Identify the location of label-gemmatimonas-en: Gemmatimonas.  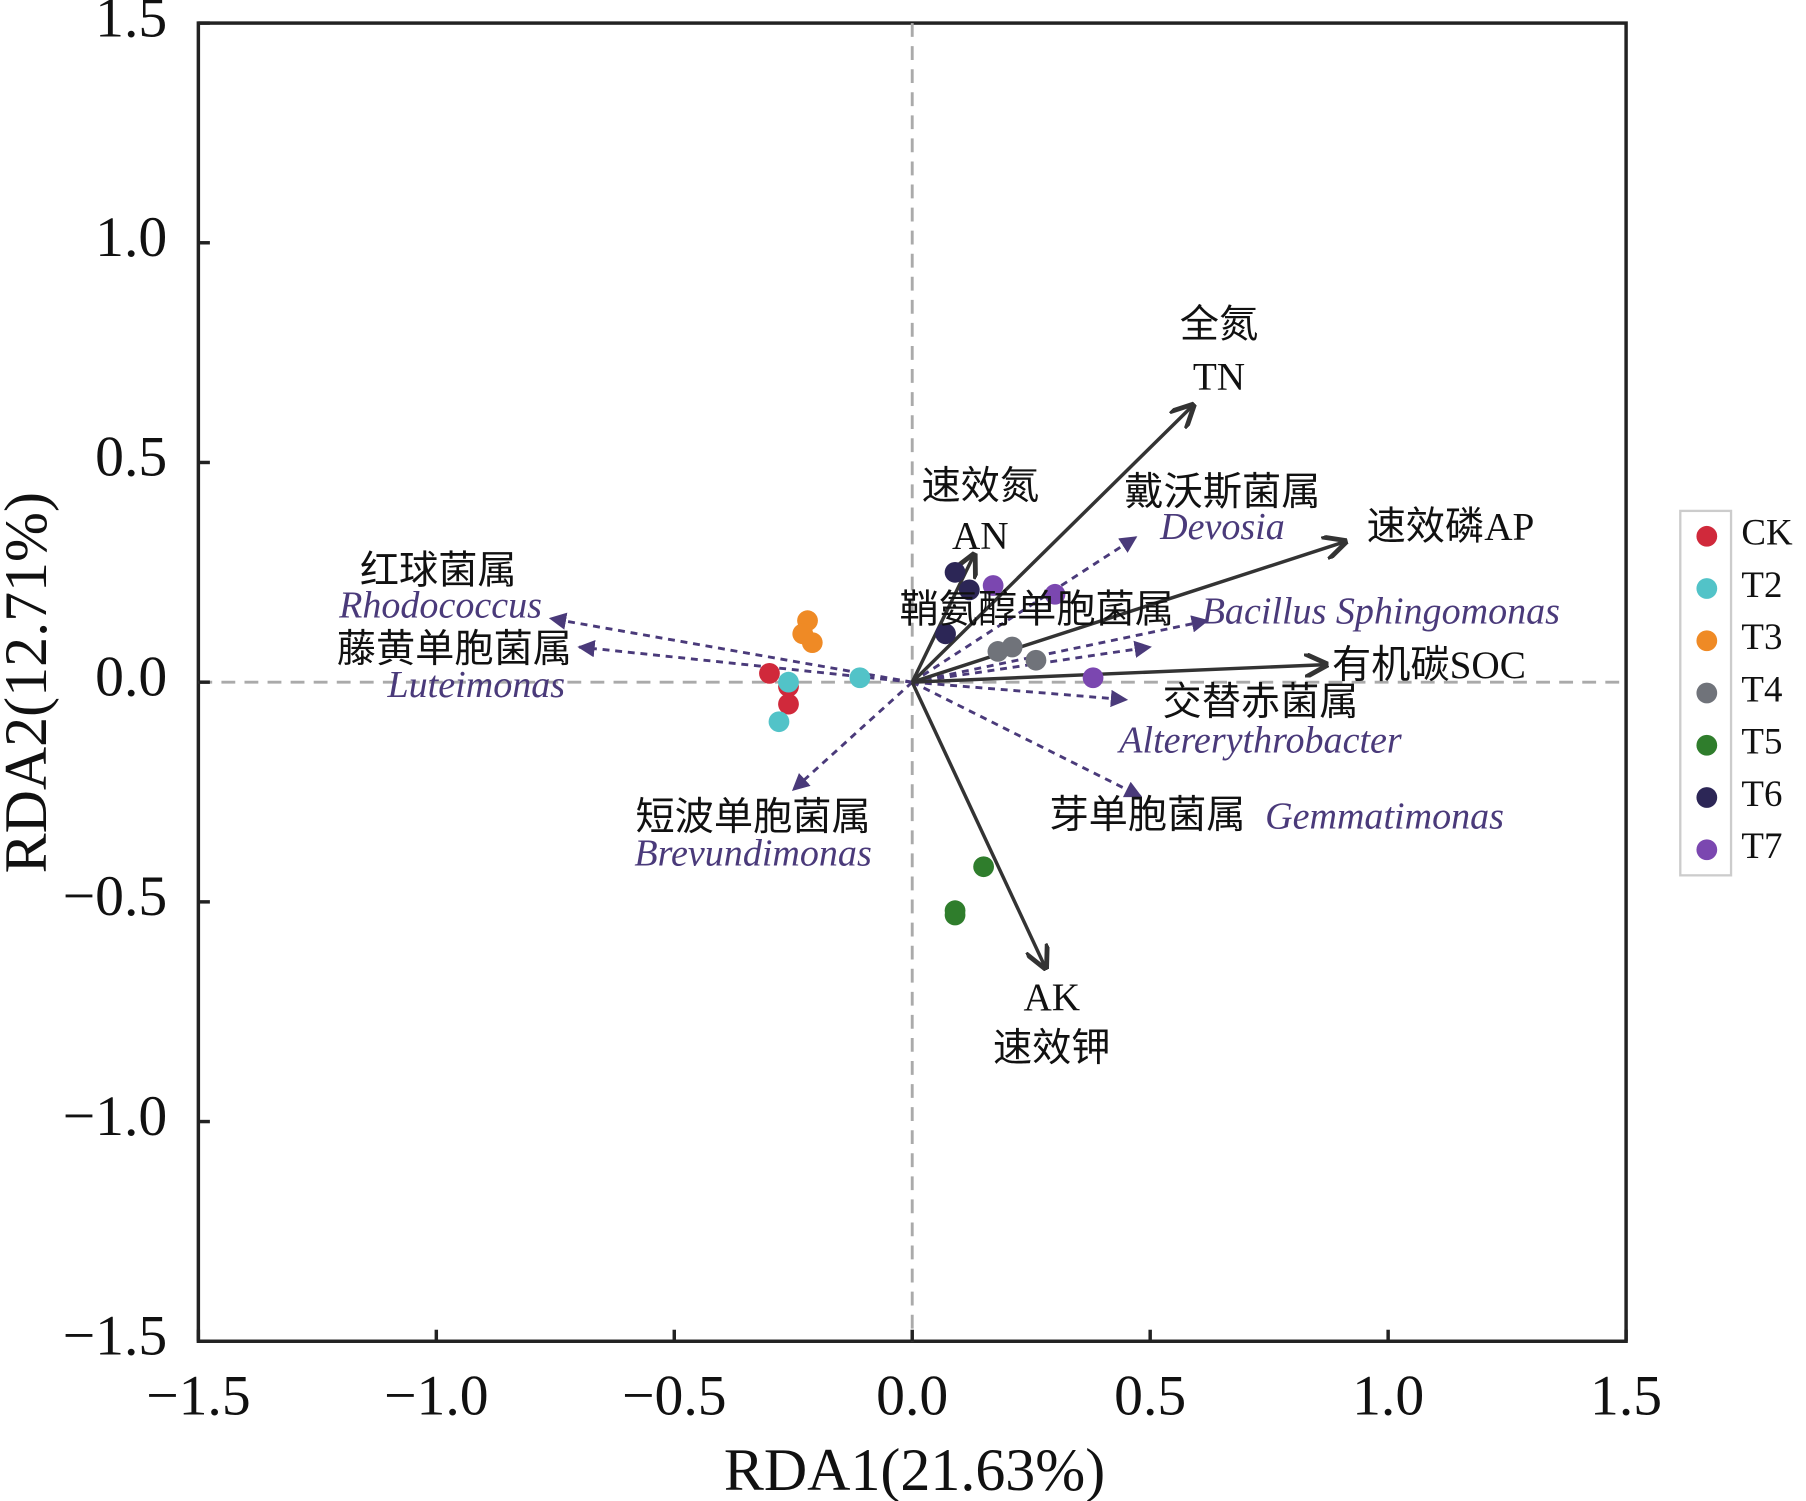
(1384, 817).